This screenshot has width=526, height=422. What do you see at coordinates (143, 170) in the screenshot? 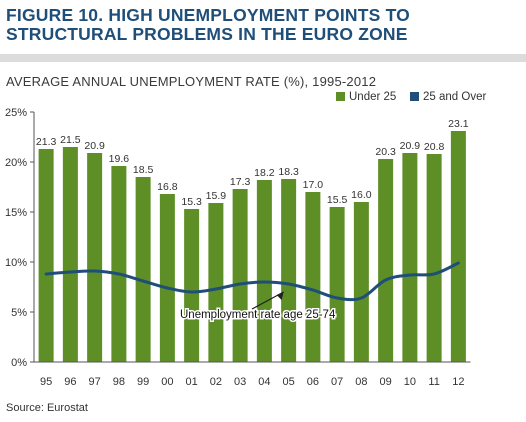
I see `bar-value-label: 18.5` at bounding box center [143, 170].